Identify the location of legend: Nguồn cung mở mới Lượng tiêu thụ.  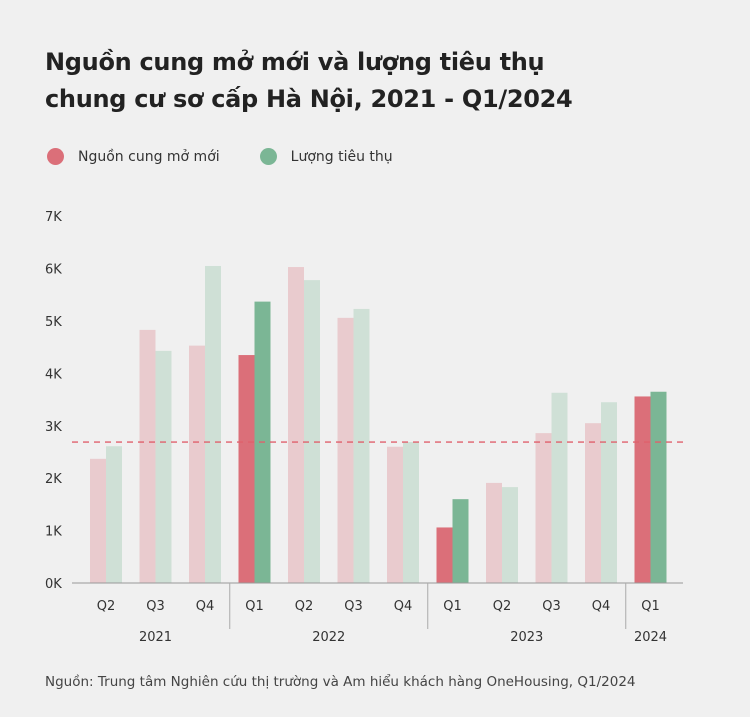
(220, 156).